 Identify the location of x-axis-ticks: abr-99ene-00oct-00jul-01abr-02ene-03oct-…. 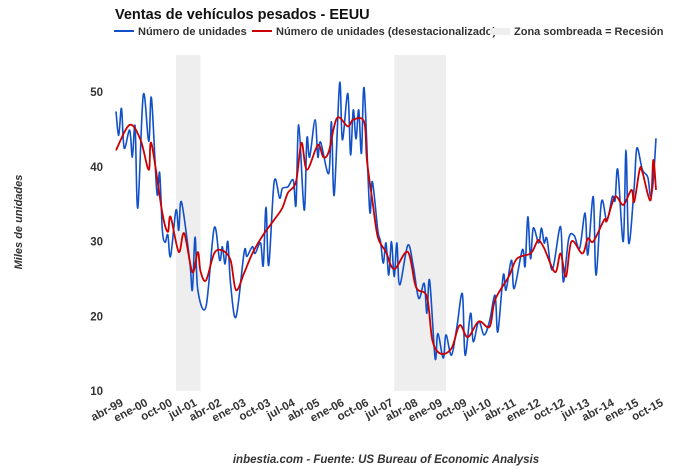
(377, 411).